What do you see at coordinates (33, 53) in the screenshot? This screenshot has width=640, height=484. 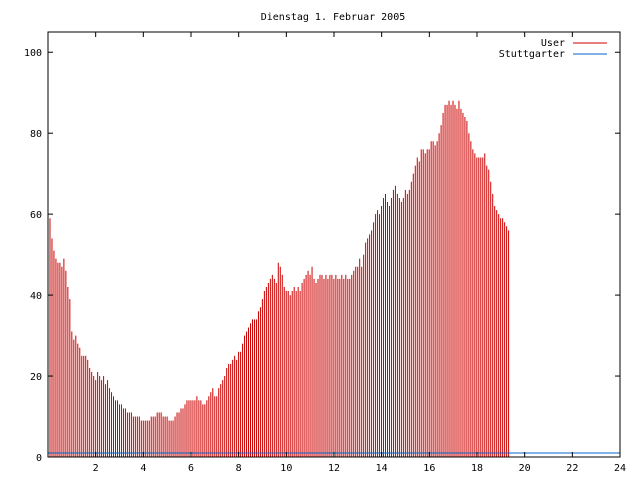 I see `y-tick-label-100: 100` at bounding box center [33, 53].